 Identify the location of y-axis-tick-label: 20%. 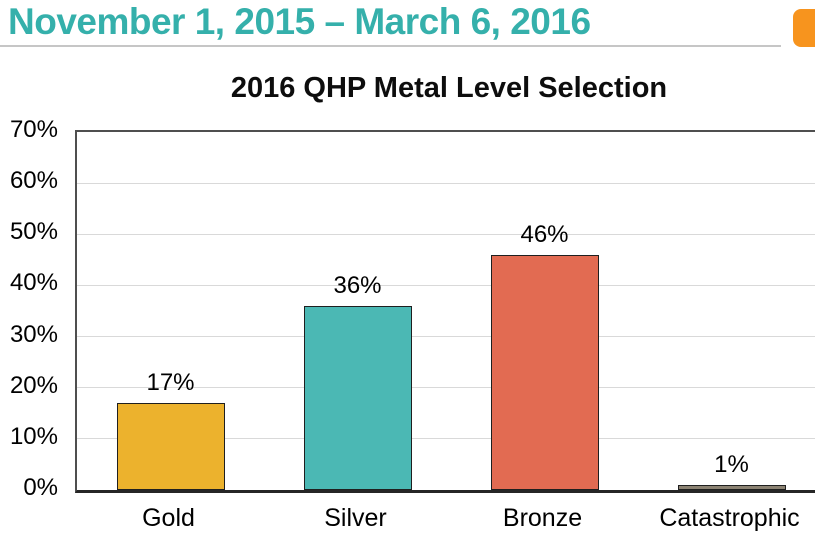
(33, 385).